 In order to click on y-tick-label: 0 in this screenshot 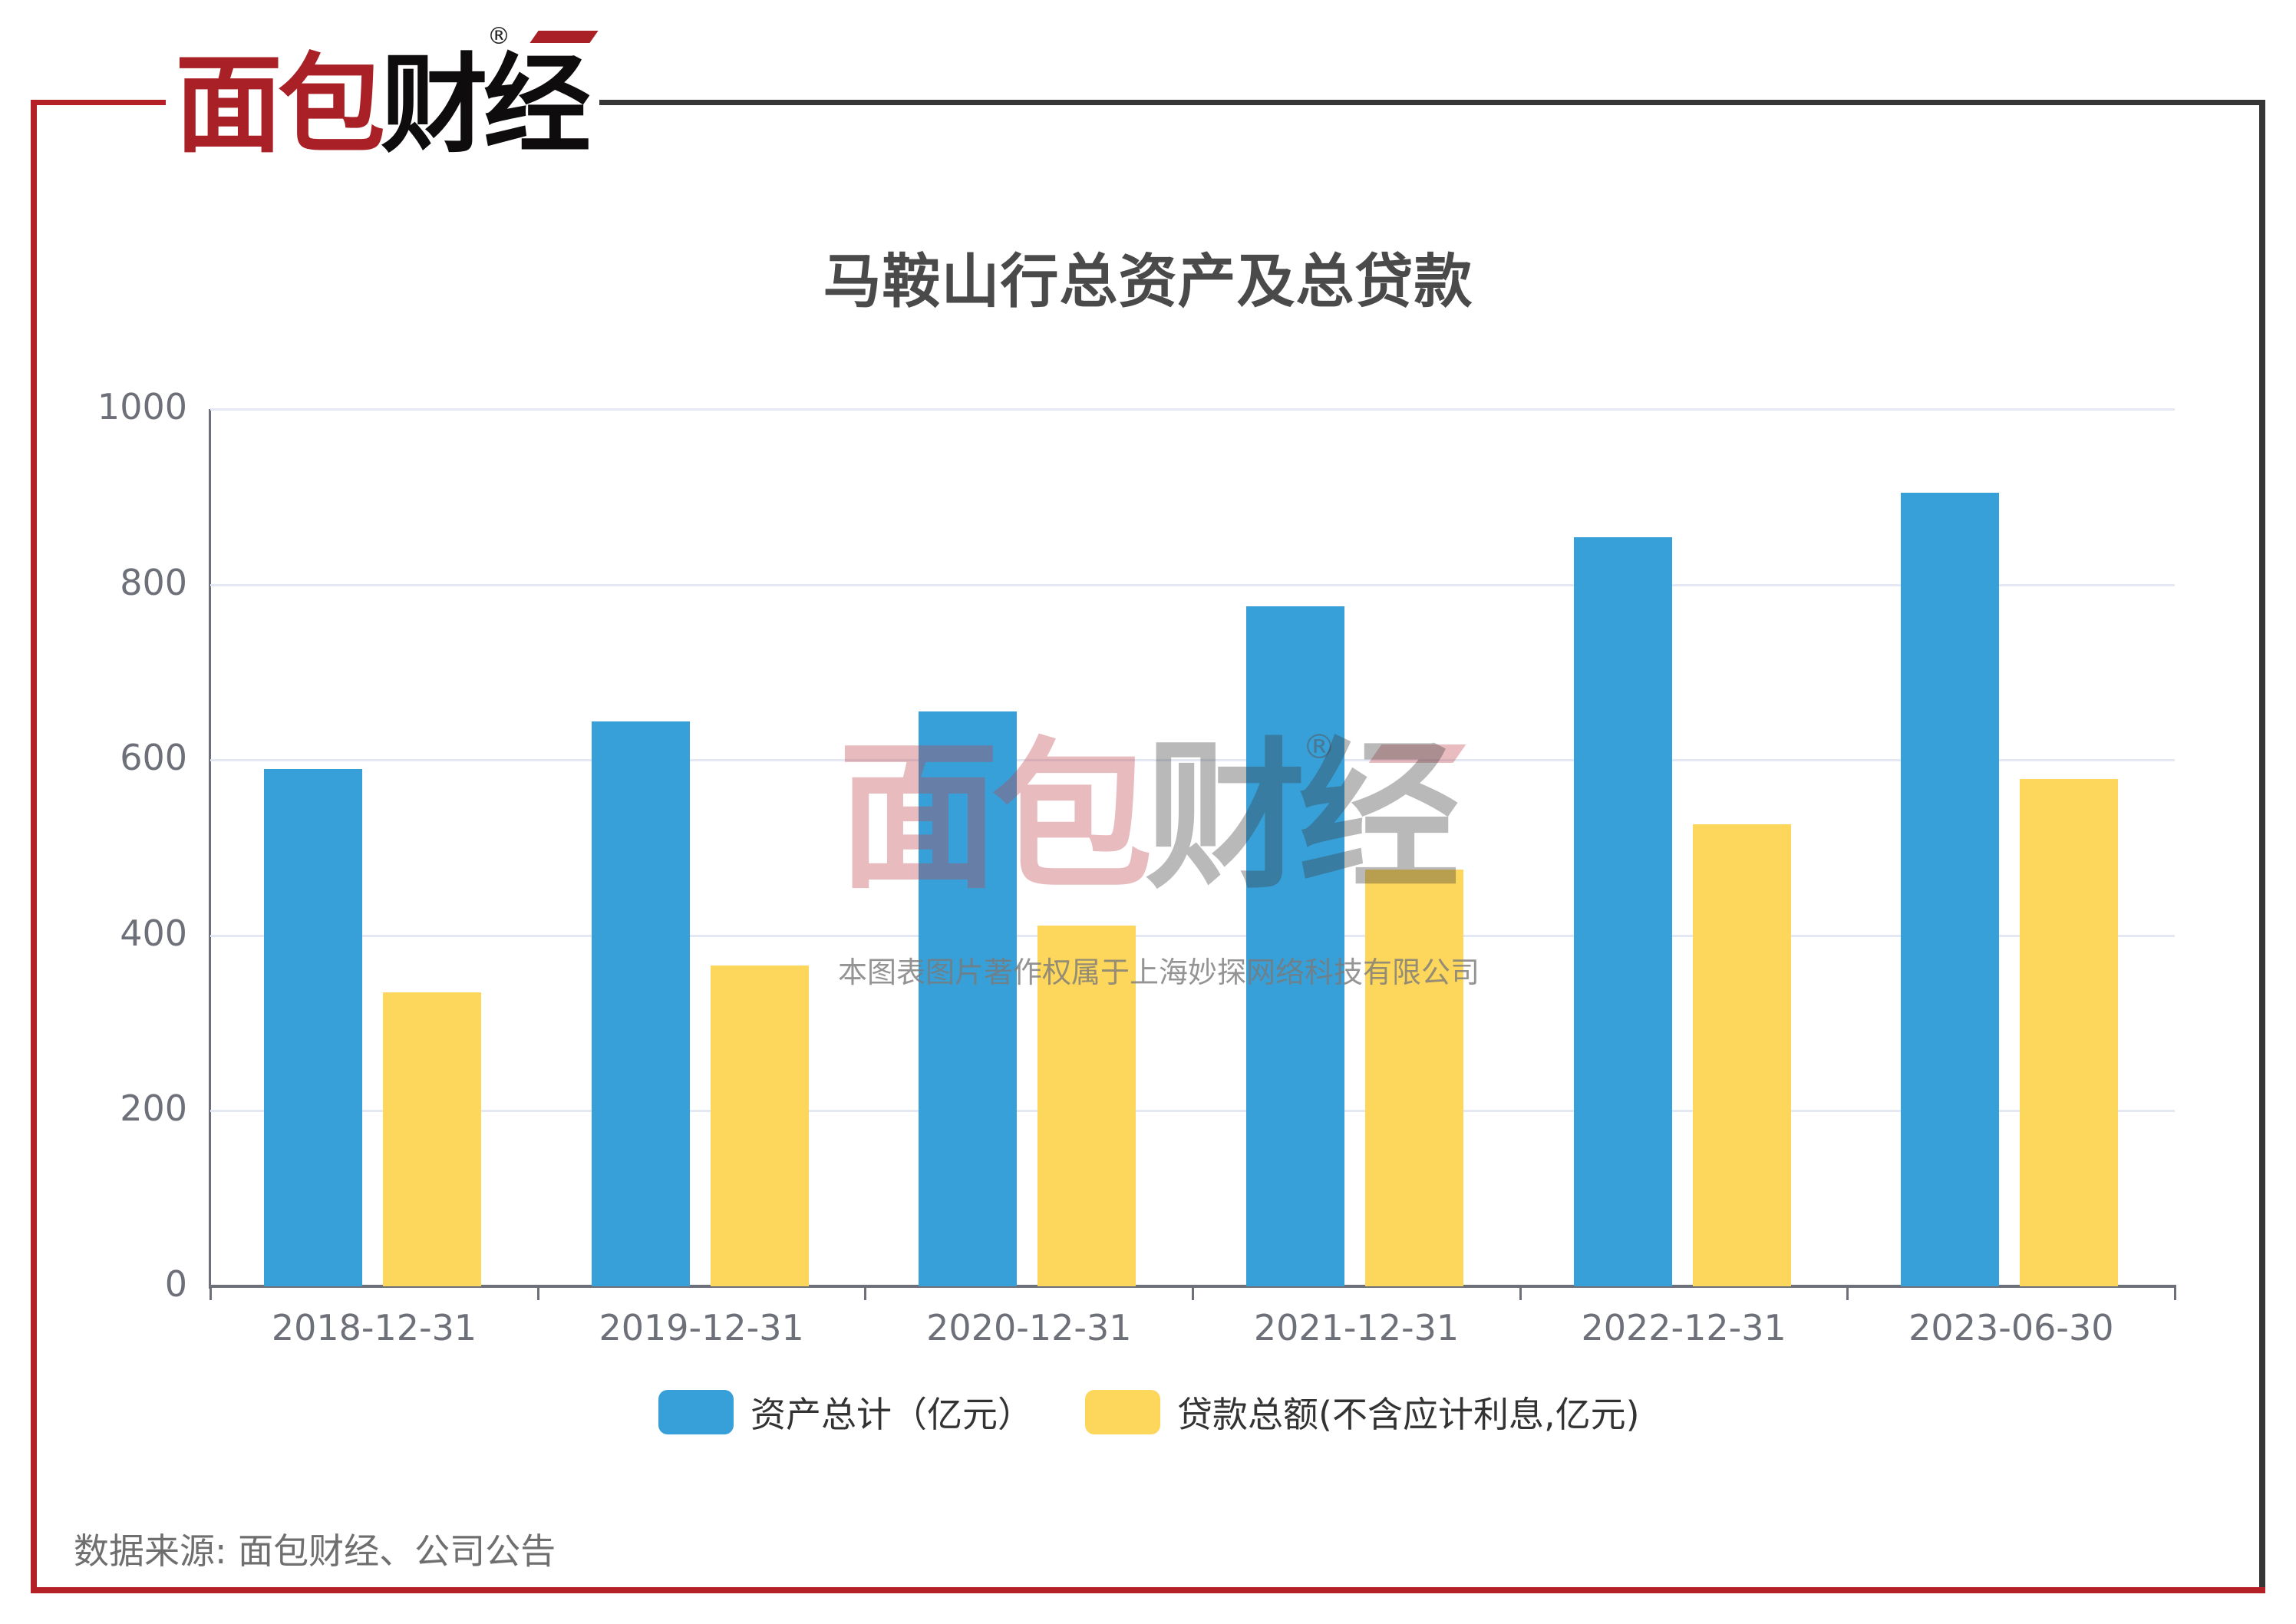, I will do `click(175, 1284)`.